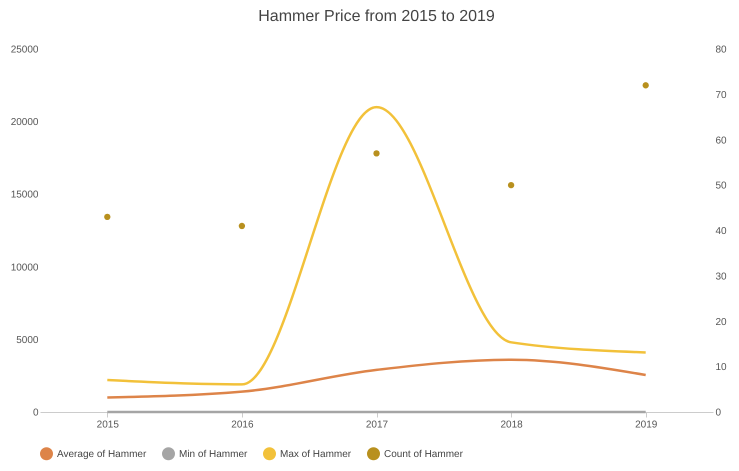 This screenshot has width=739, height=471. Describe the element at coordinates (24, 195) in the screenshot. I see `y-tick-label: 15000` at that location.